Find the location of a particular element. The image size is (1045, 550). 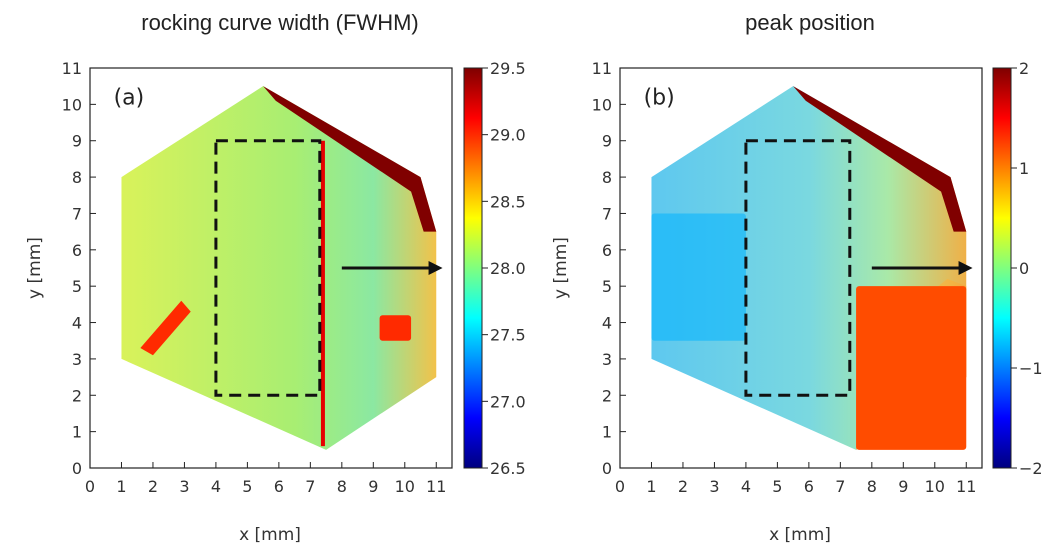

colorbar-tick-label: −2 is located at coordinates (1031, 468).